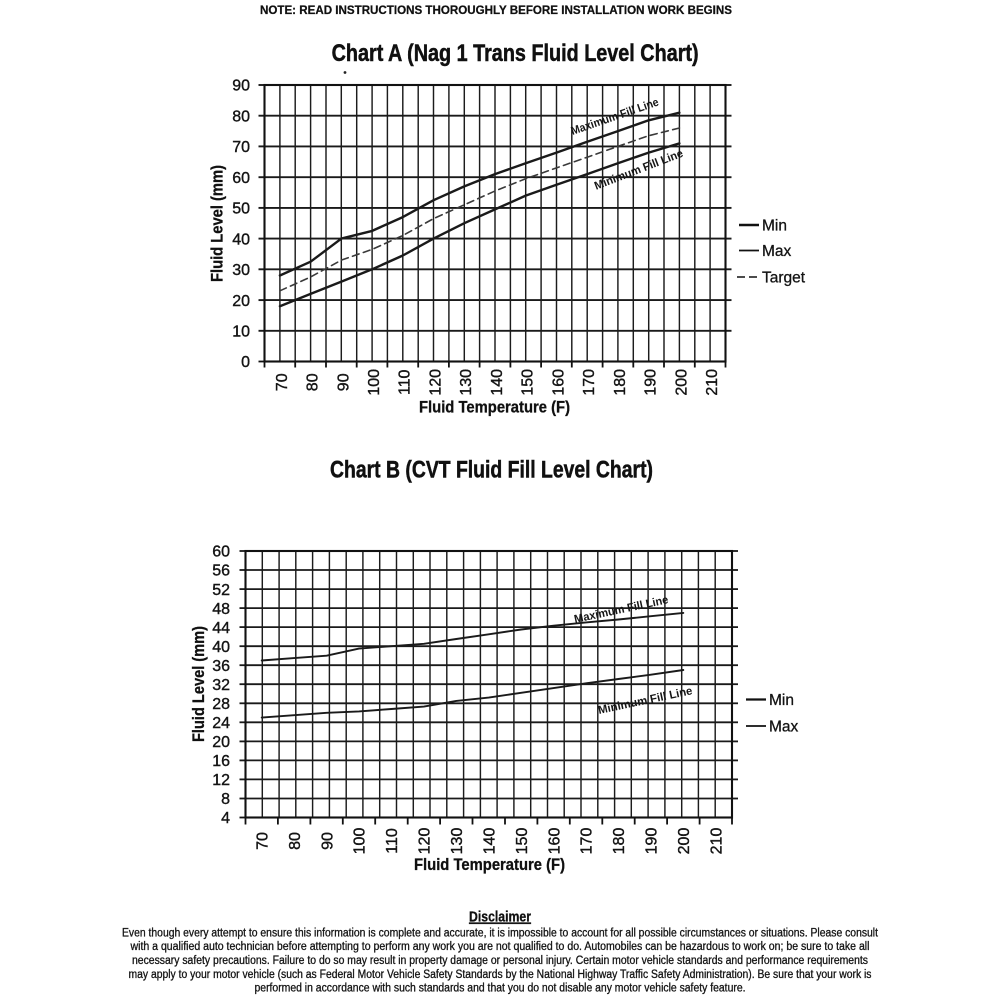 The width and height of the screenshot is (1000, 1000). What do you see at coordinates (491, 469) in the screenshot?
I see `svg-text:Chart B (CVT Fluid Fill Level: Chart B (CVT Fluid Fill Level Chart)` at bounding box center [491, 469].